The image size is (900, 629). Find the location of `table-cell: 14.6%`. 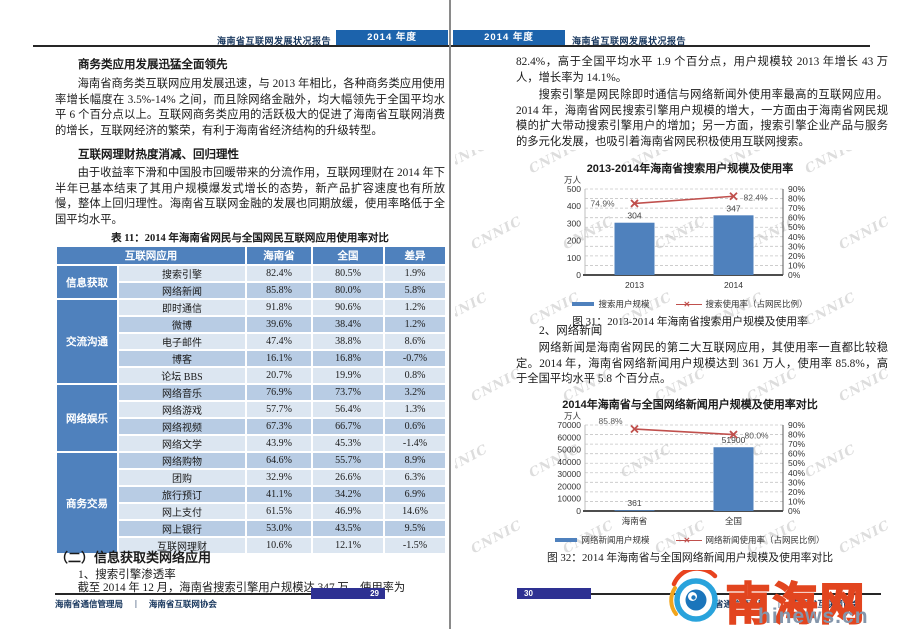

table-cell: 14.6% is located at coordinates (415, 511).